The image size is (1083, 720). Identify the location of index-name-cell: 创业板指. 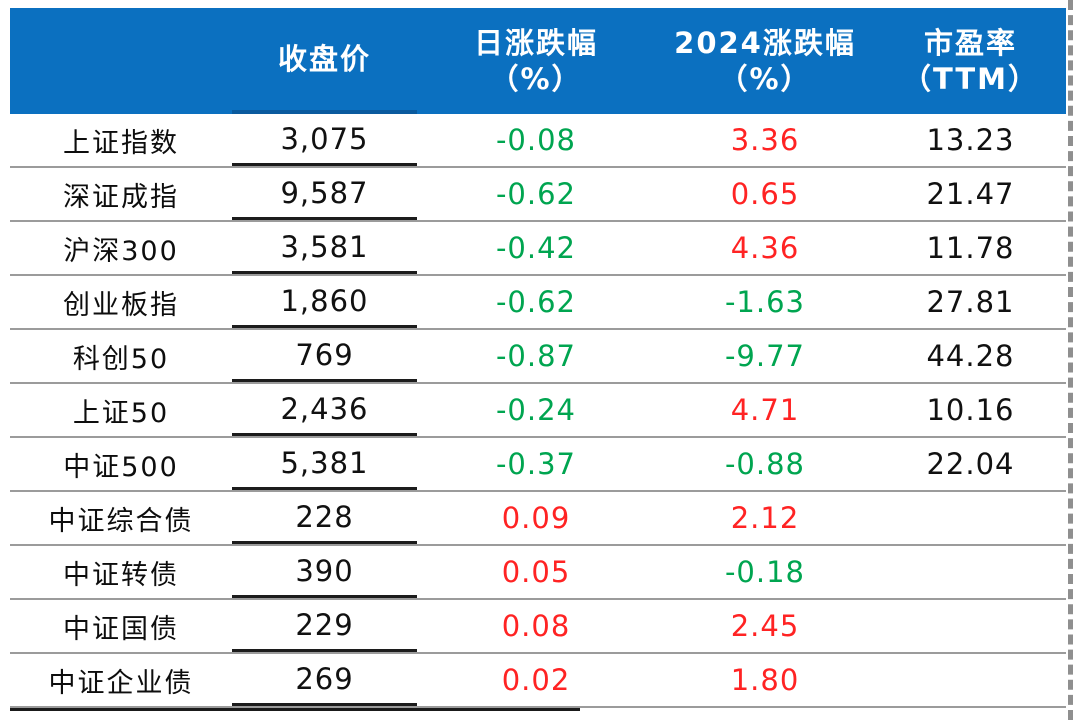
(121, 305).